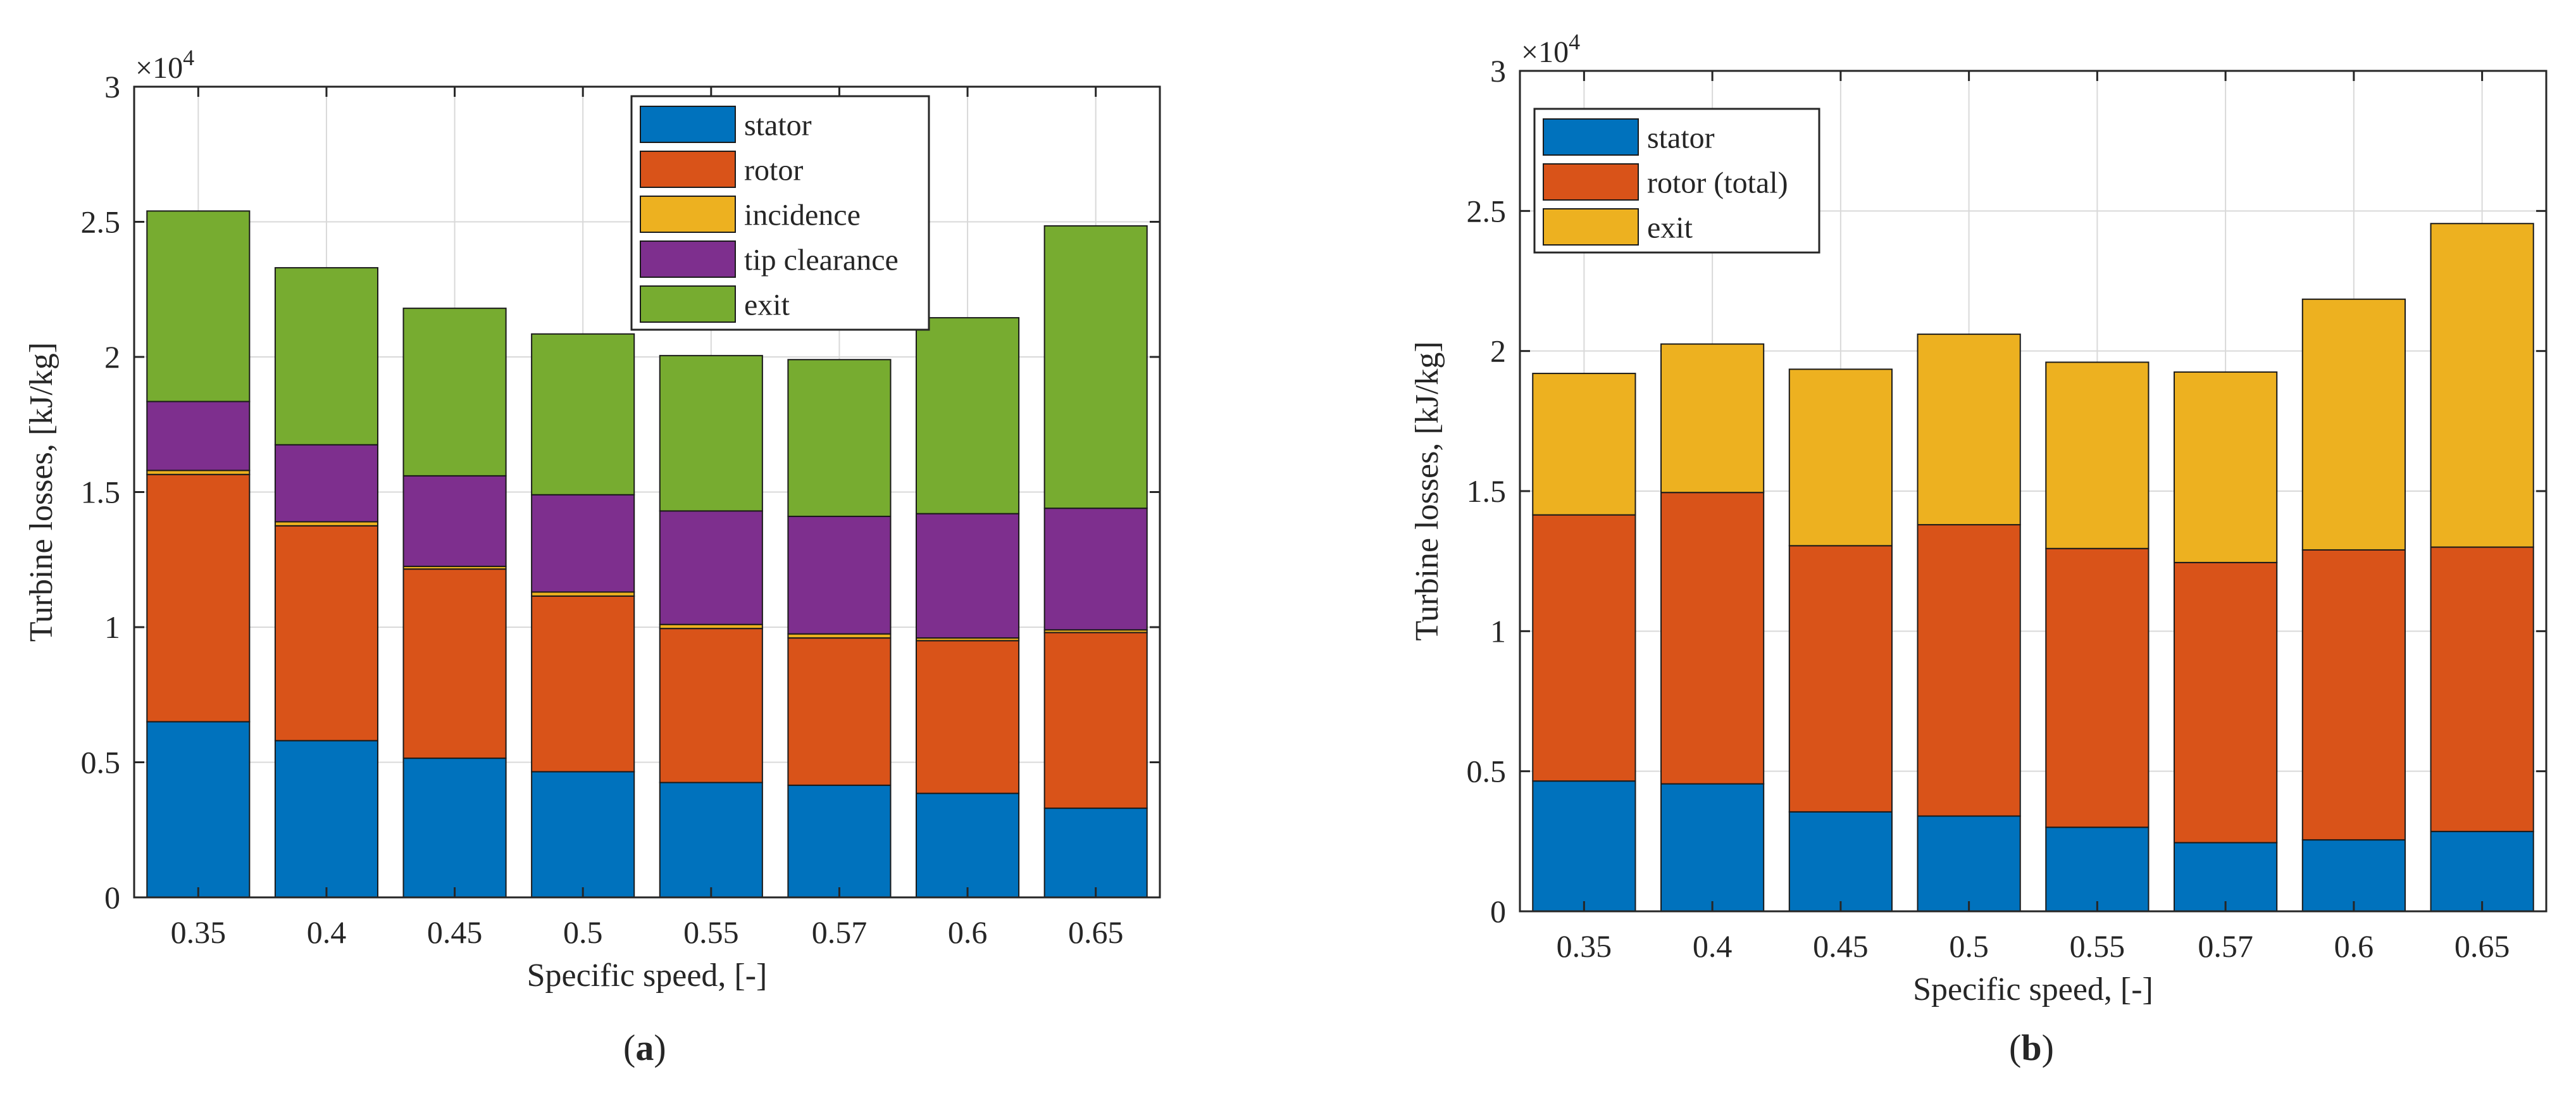 Image resolution: width=2576 pixels, height=1098 pixels. I want to click on x-tick-label: 0.65, so click(1096, 932).